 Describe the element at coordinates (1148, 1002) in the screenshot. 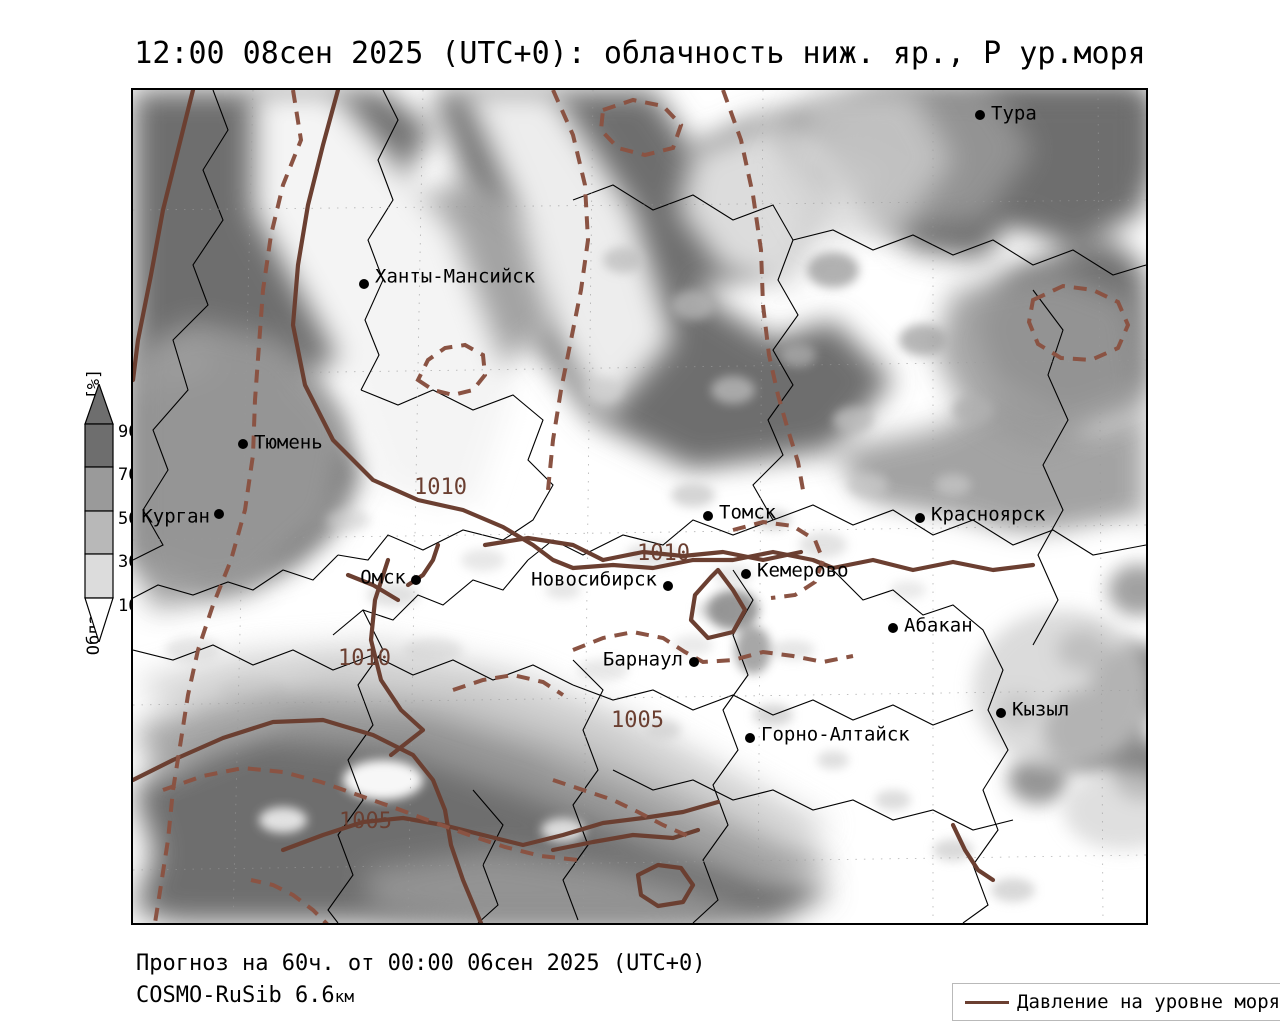

I see `pressure-legend-label: Давление на уровне моря` at that location.